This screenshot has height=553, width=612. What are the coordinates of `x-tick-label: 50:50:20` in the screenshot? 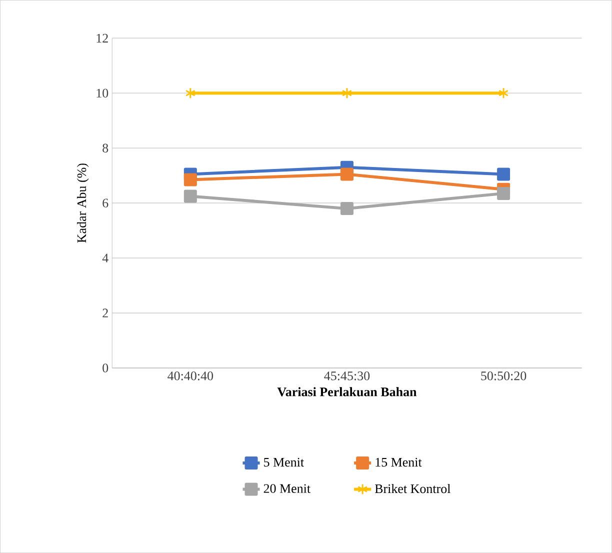 It's located at (503, 375).